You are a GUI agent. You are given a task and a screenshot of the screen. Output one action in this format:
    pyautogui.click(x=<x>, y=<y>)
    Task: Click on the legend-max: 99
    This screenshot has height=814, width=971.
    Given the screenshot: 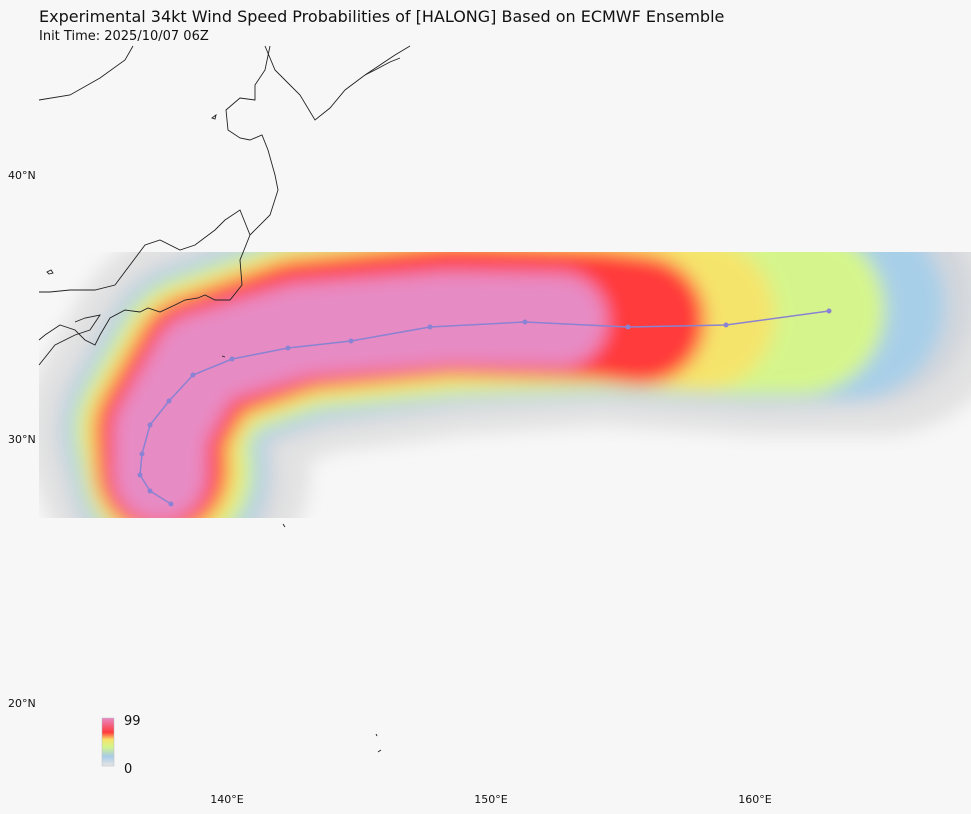 What is the action you would take?
    pyautogui.click(x=132, y=721)
    